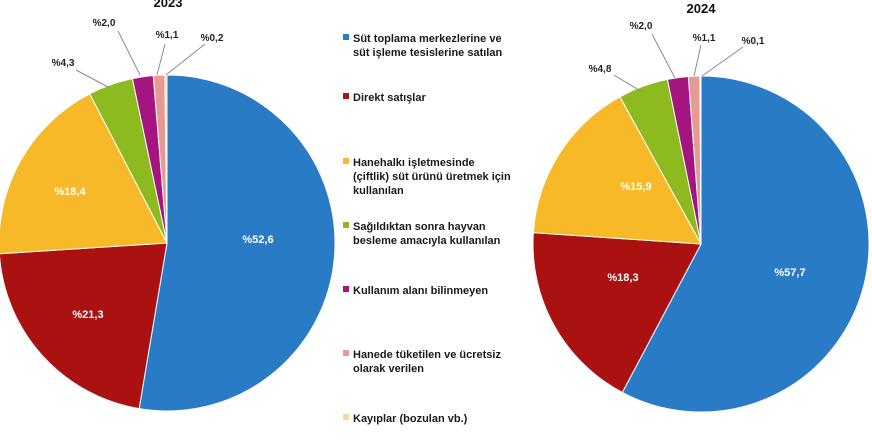 Image resolution: width=872 pixels, height=448 pixels. I want to click on leader-line-2023-losses, so click(185, 59).